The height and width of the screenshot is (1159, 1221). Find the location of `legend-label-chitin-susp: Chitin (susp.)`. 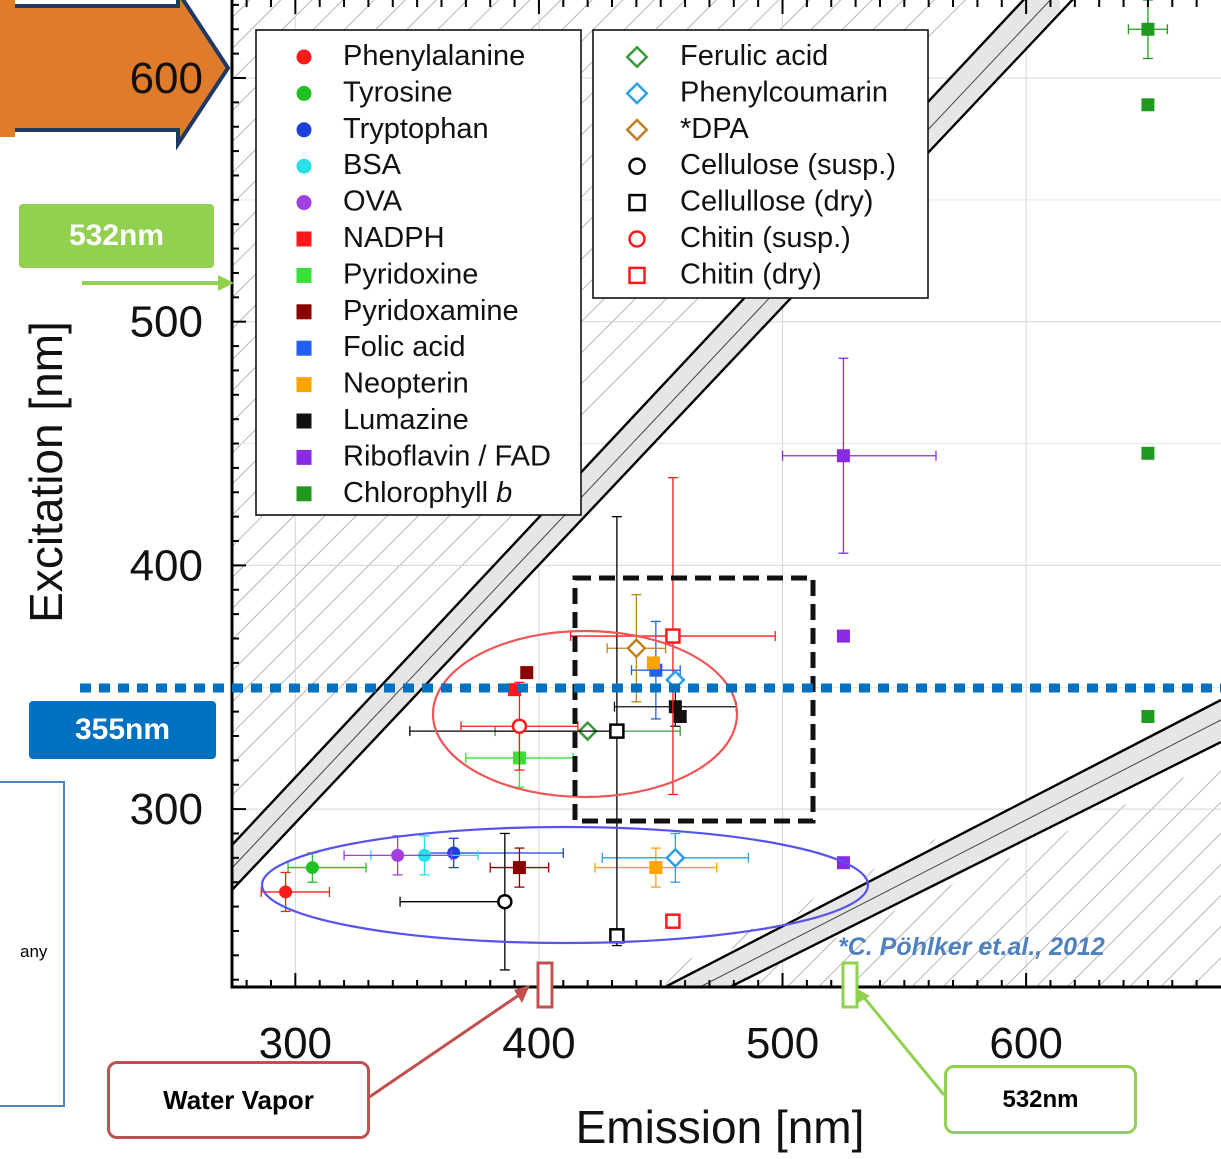

legend-label-chitin-susp: Chitin (susp.) is located at coordinates (765, 238).